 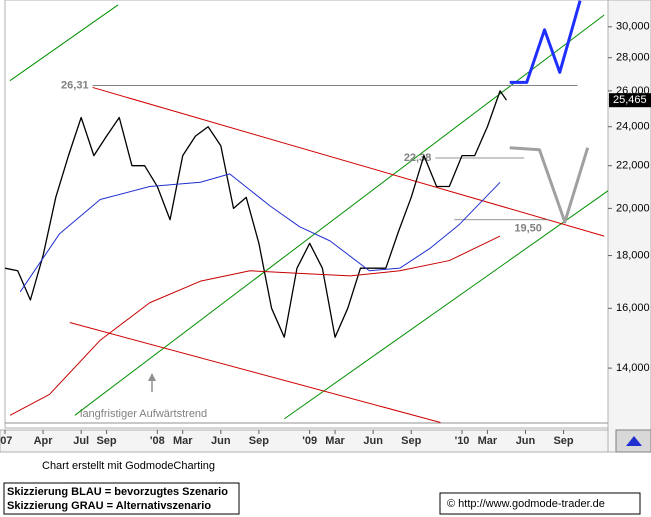 What do you see at coordinates (633, 27) in the screenshot?
I see `y-tick-label: 30,000` at bounding box center [633, 27].